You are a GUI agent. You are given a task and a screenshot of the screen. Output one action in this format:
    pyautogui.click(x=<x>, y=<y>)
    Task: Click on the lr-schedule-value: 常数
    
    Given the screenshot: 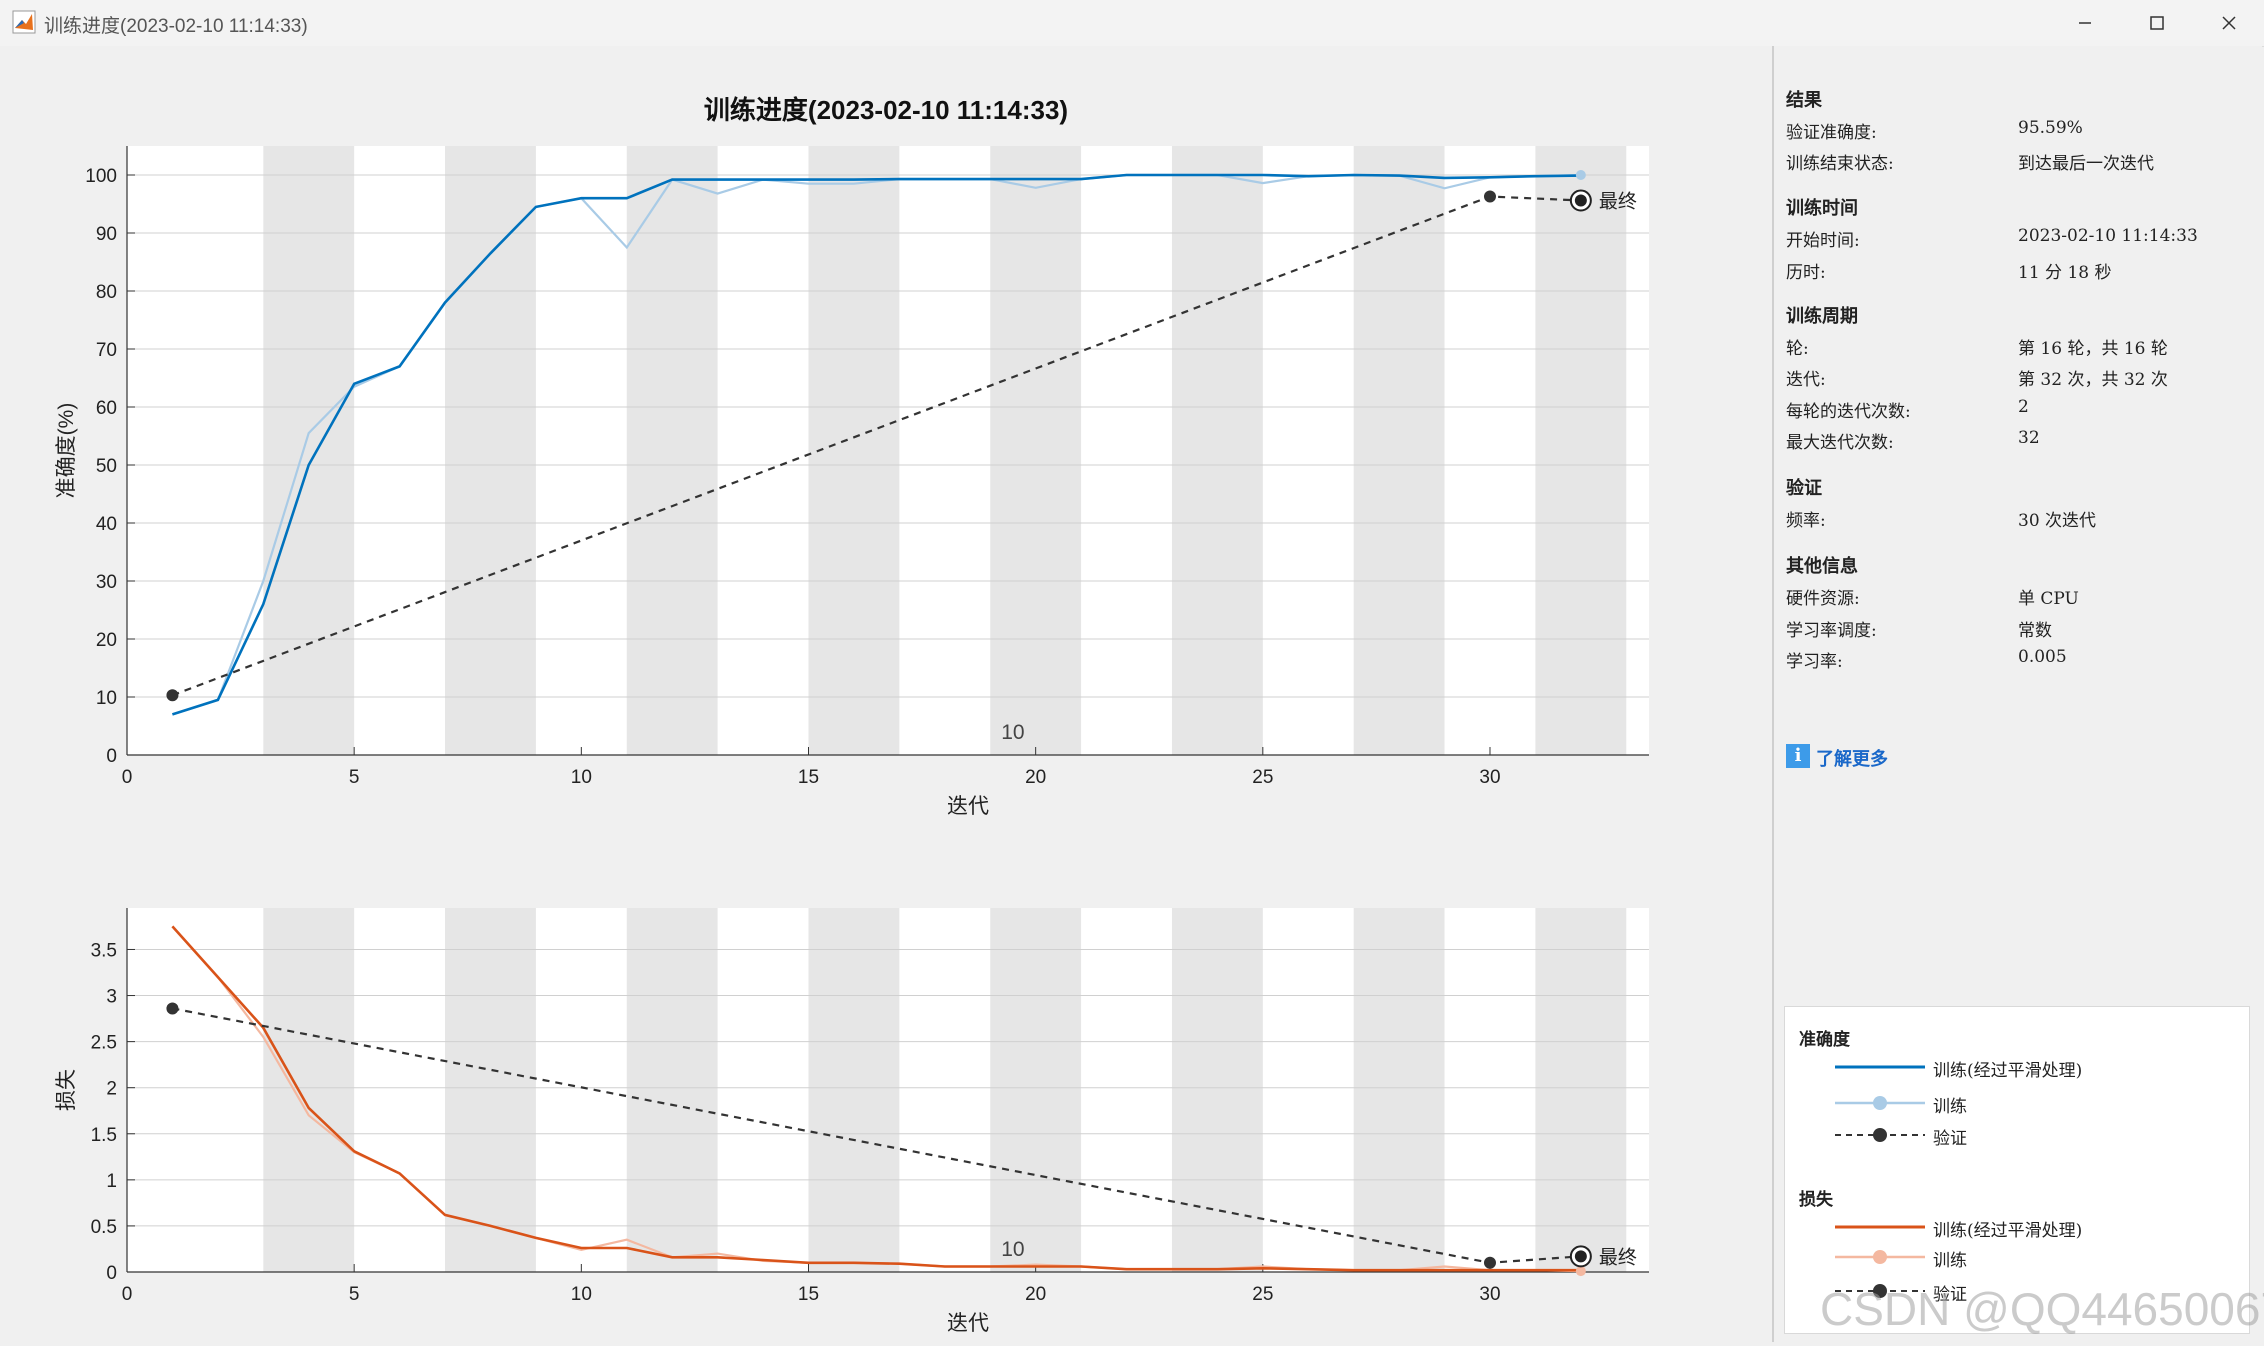 What is the action you would take?
    pyautogui.click(x=2035, y=631)
    